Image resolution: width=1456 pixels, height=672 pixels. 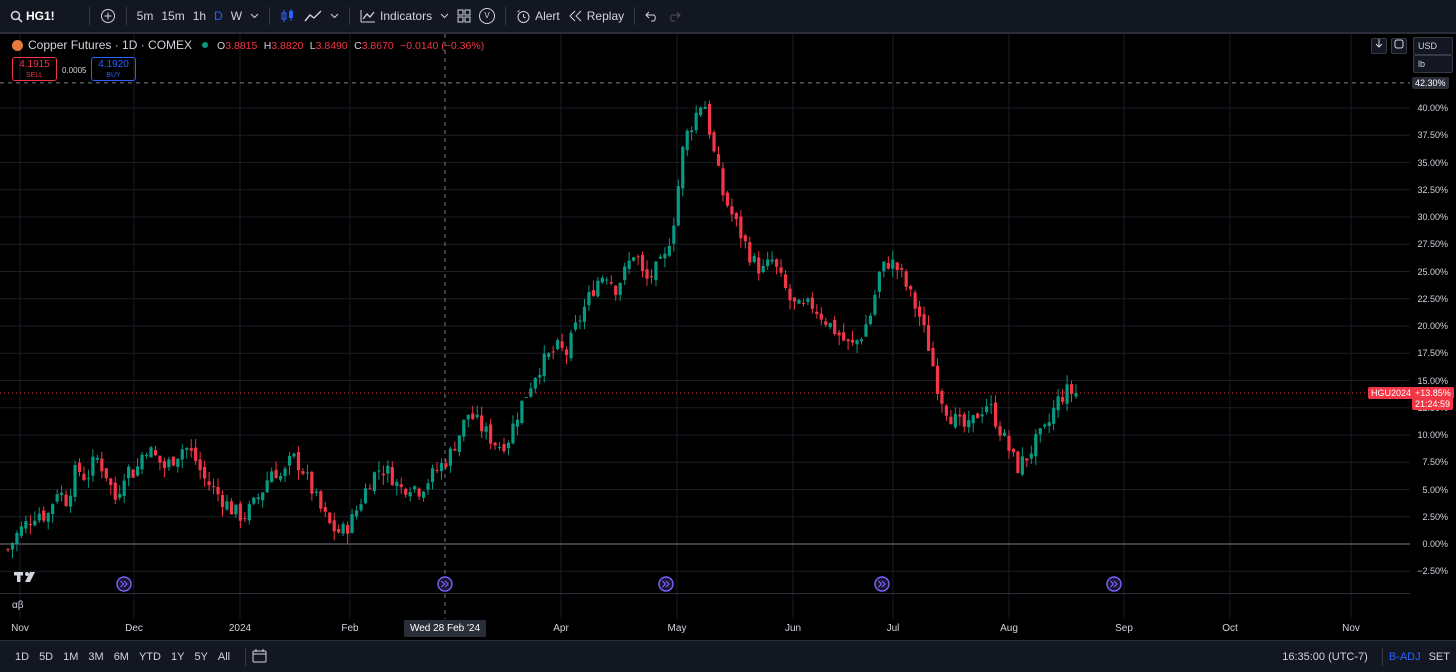 What do you see at coordinates (34, 69) in the screenshot?
I see `sell-button: 4.1915 SELL` at bounding box center [34, 69].